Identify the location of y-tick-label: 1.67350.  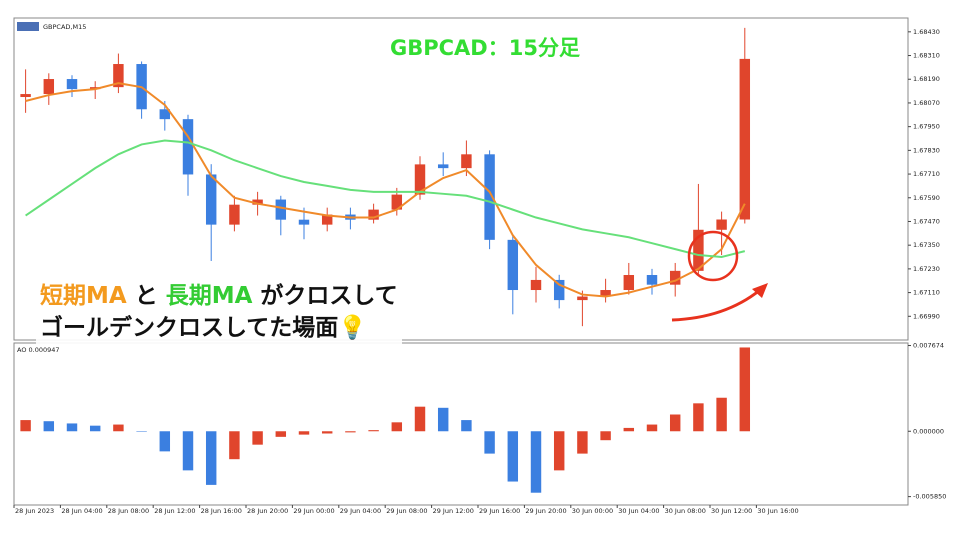
(926, 245).